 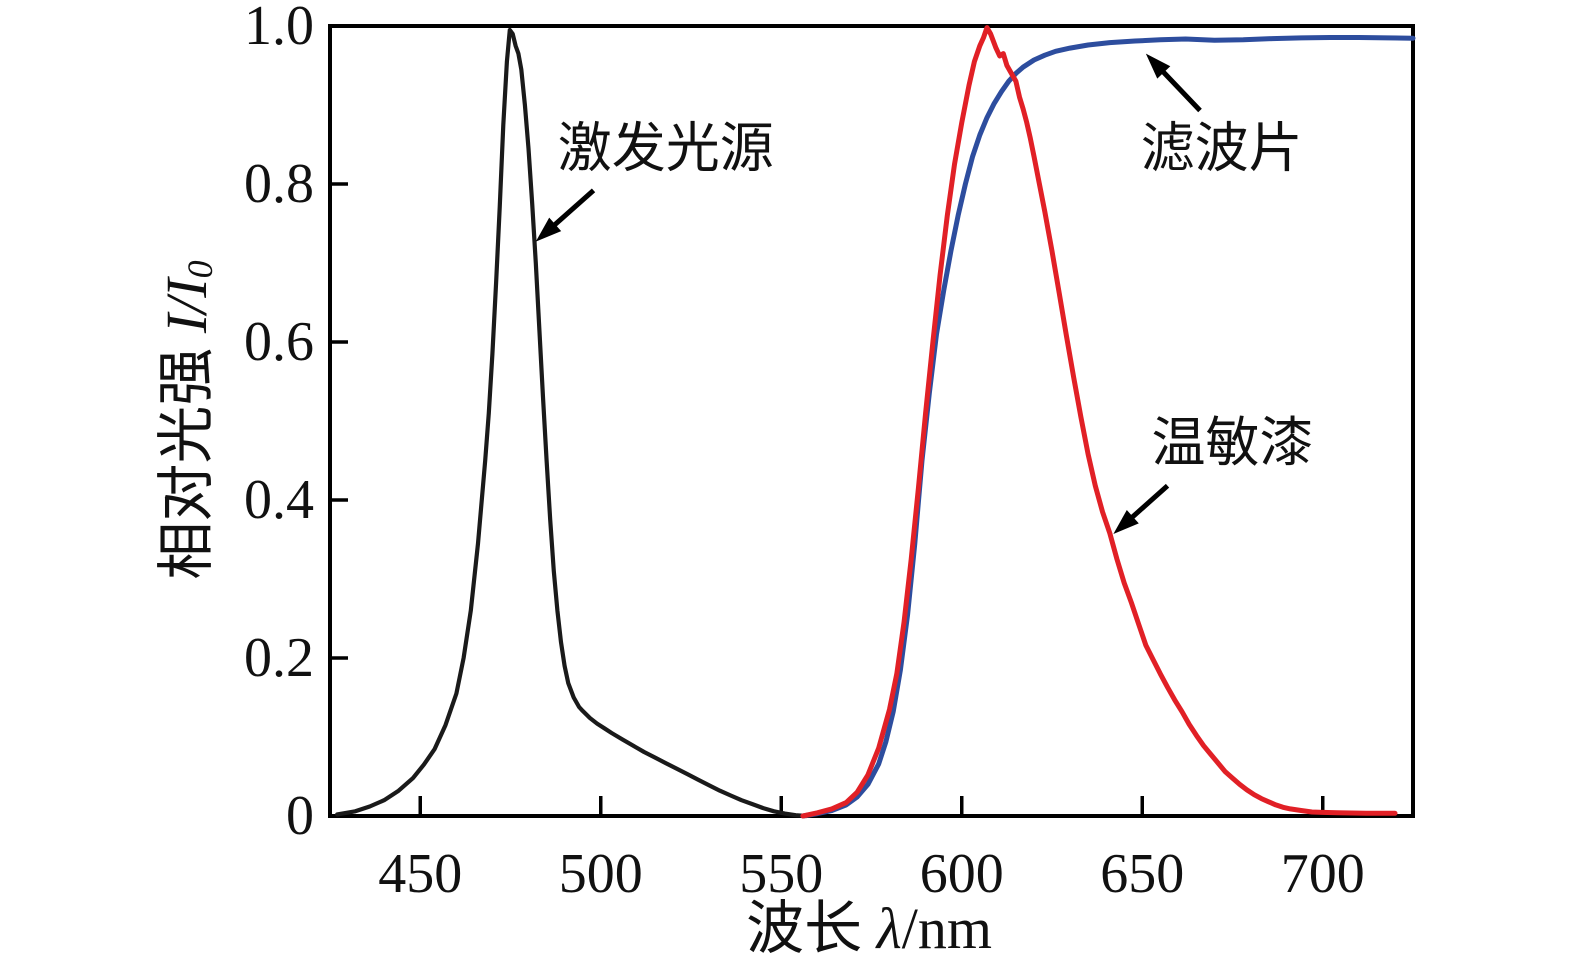 What do you see at coordinates (300, 816) in the screenshot?
I see `y-tick-label-0: 0` at bounding box center [300, 816].